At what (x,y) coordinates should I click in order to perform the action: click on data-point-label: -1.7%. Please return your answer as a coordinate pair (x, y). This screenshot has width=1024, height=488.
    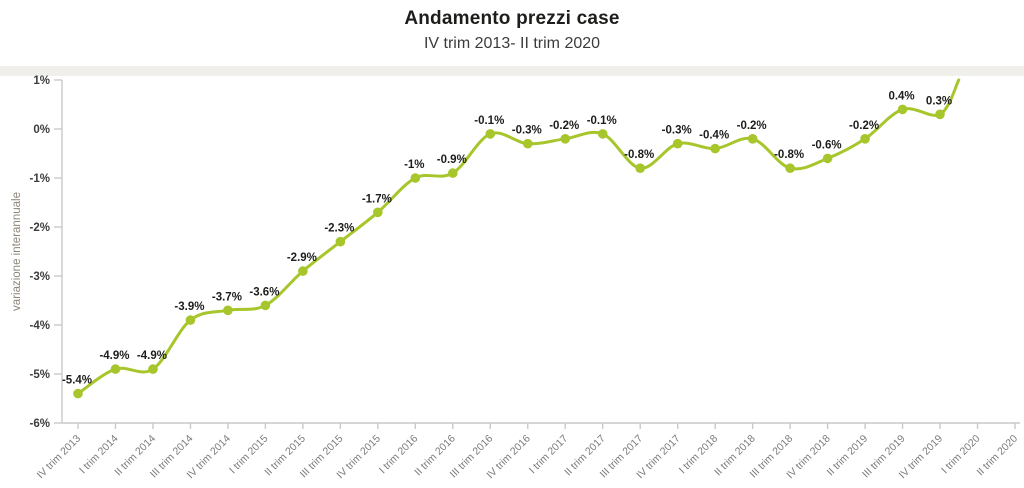
    Looking at the image, I should click on (377, 199).